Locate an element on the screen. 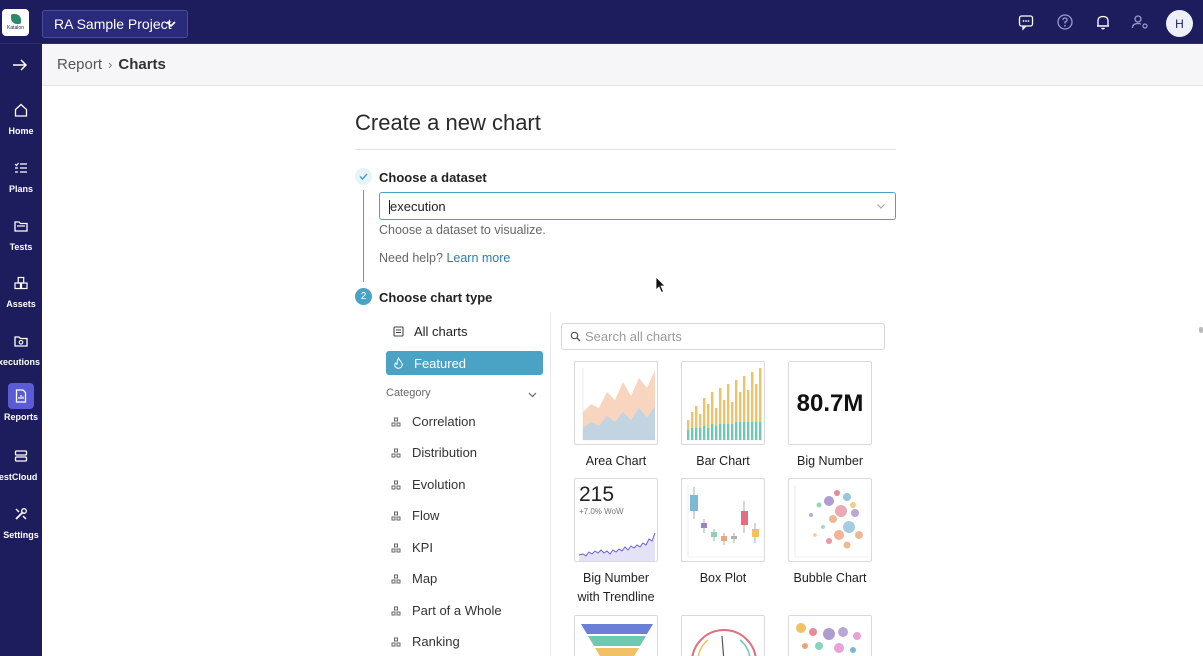 The width and height of the screenshot is (1203, 656). bell-icon is located at coordinates (1103, 22).